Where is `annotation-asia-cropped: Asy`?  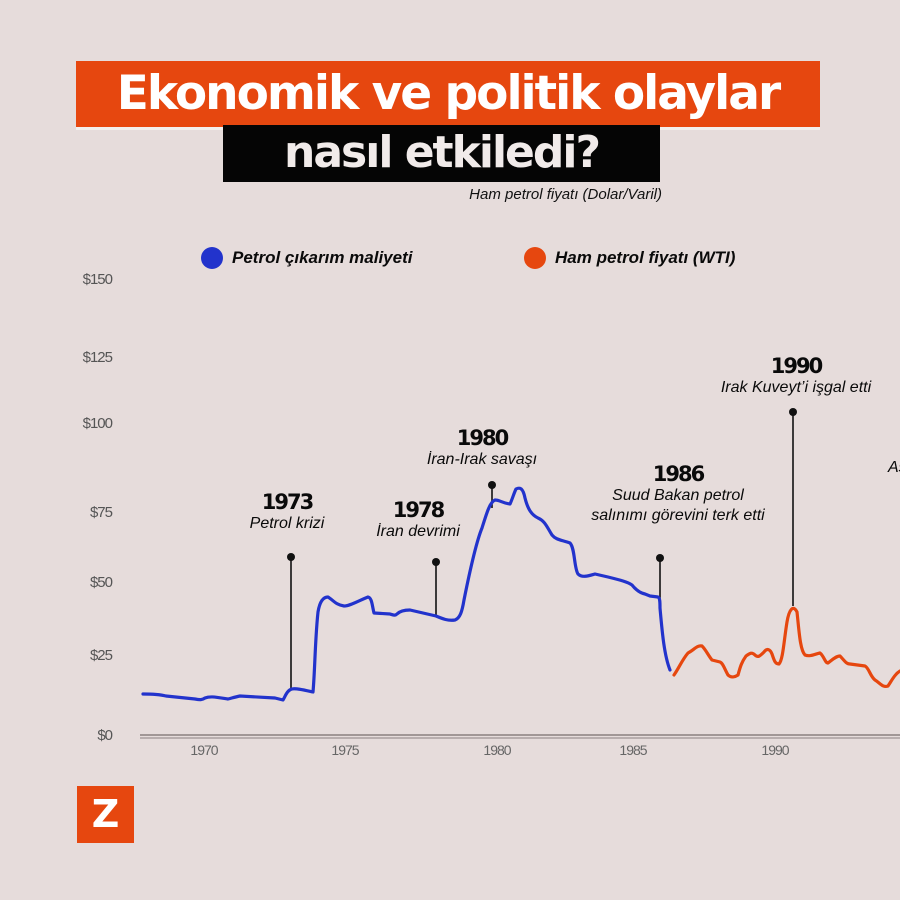 annotation-asia-cropped: Asy is located at coordinates (894, 468).